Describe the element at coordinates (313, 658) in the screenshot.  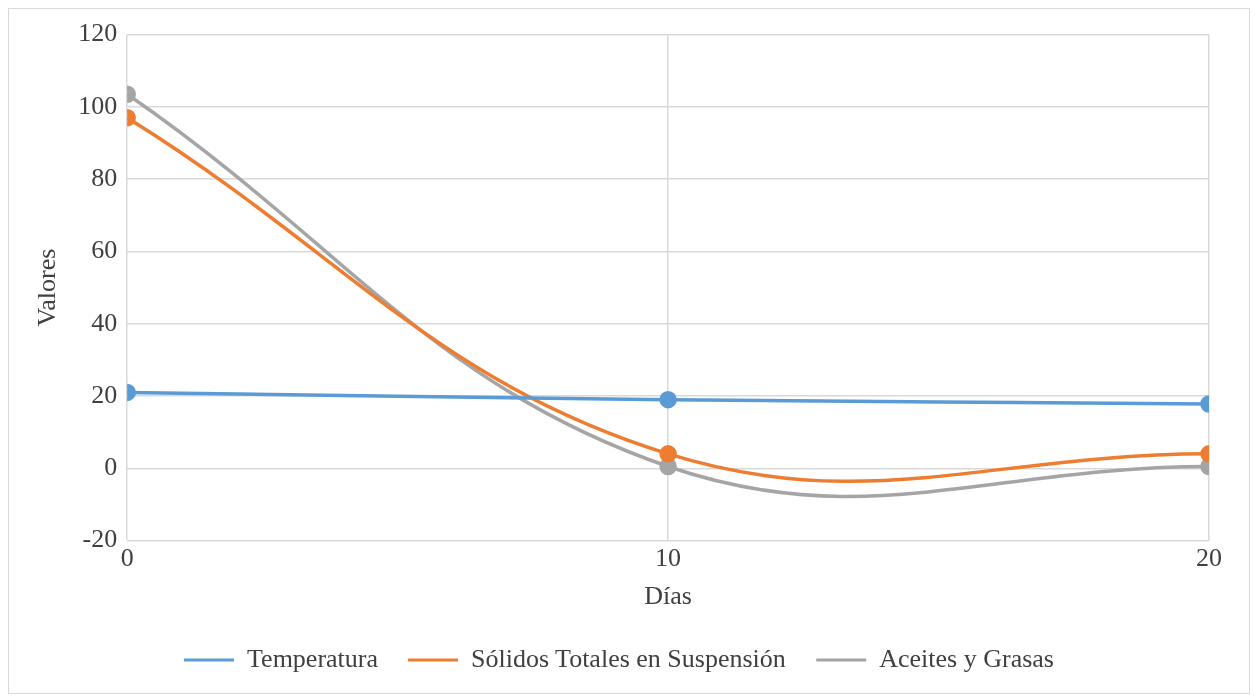
I see `legend-label: Temperatura` at that location.